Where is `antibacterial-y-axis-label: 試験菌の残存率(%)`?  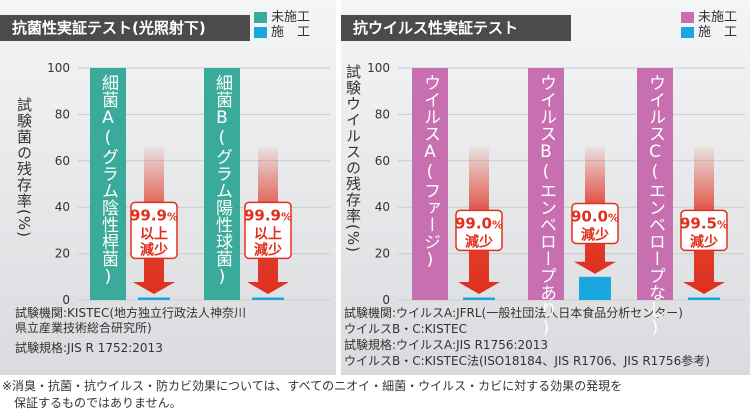 antibacterial-y-axis-label: 試験菌の残存率(%) is located at coordinates (24, 167).